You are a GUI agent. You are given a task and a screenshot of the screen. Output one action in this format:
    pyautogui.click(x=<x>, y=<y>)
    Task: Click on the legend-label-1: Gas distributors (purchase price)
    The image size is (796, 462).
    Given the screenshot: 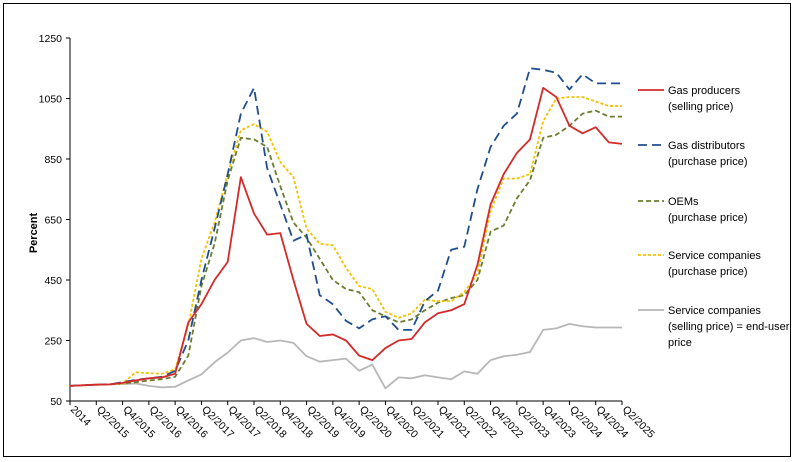 What is the action you would take?
    pyautogui.click(x=707, y=154)
    